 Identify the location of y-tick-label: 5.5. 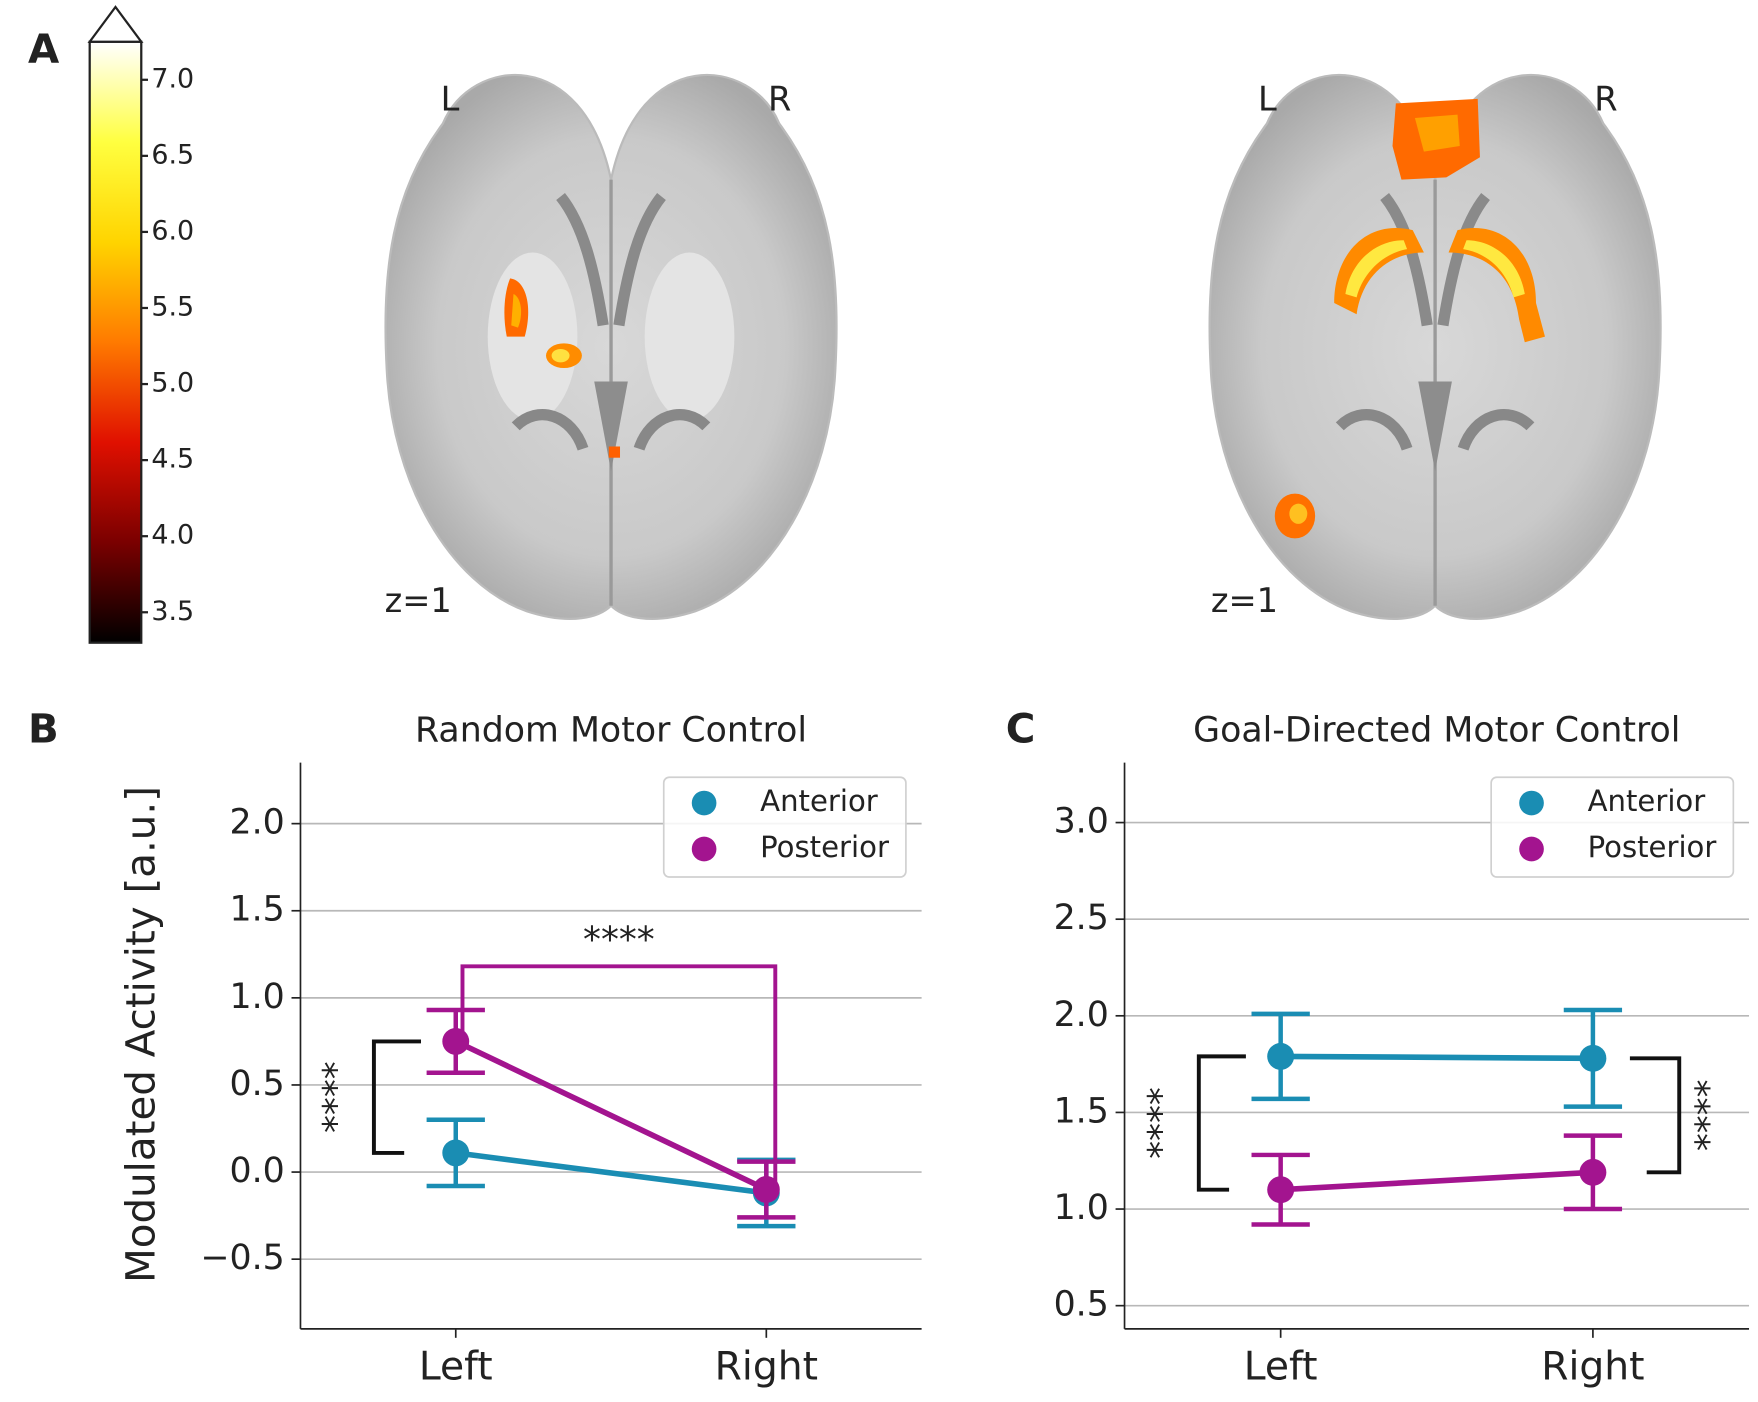
(172, 306).